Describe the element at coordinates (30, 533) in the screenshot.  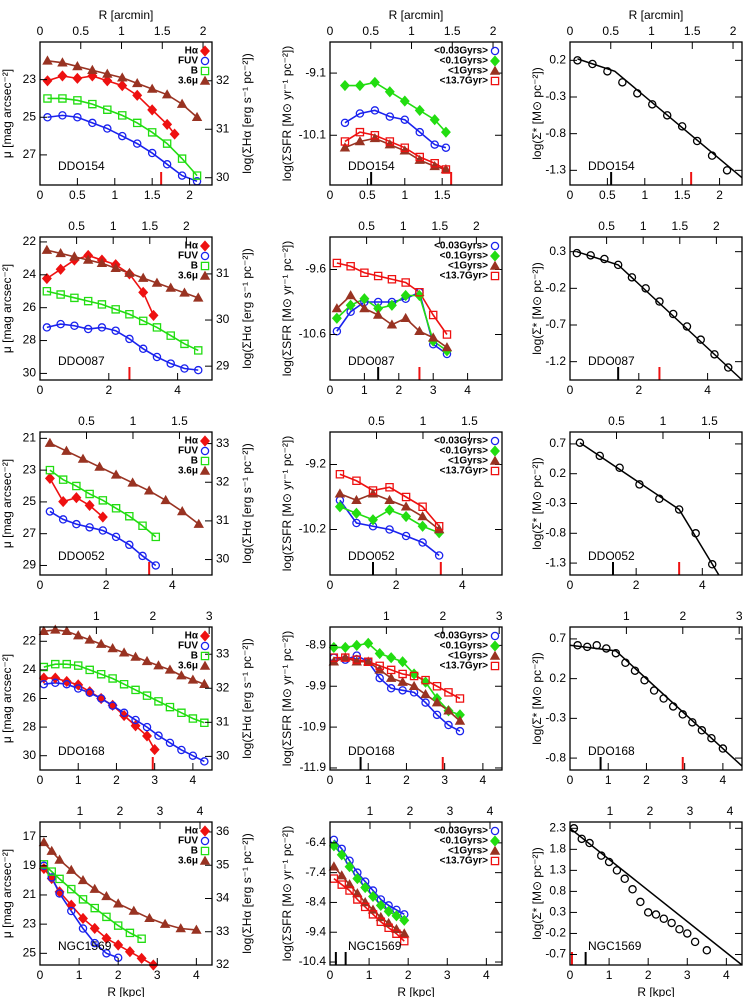
I see `y-tick-label: 27` at that location.